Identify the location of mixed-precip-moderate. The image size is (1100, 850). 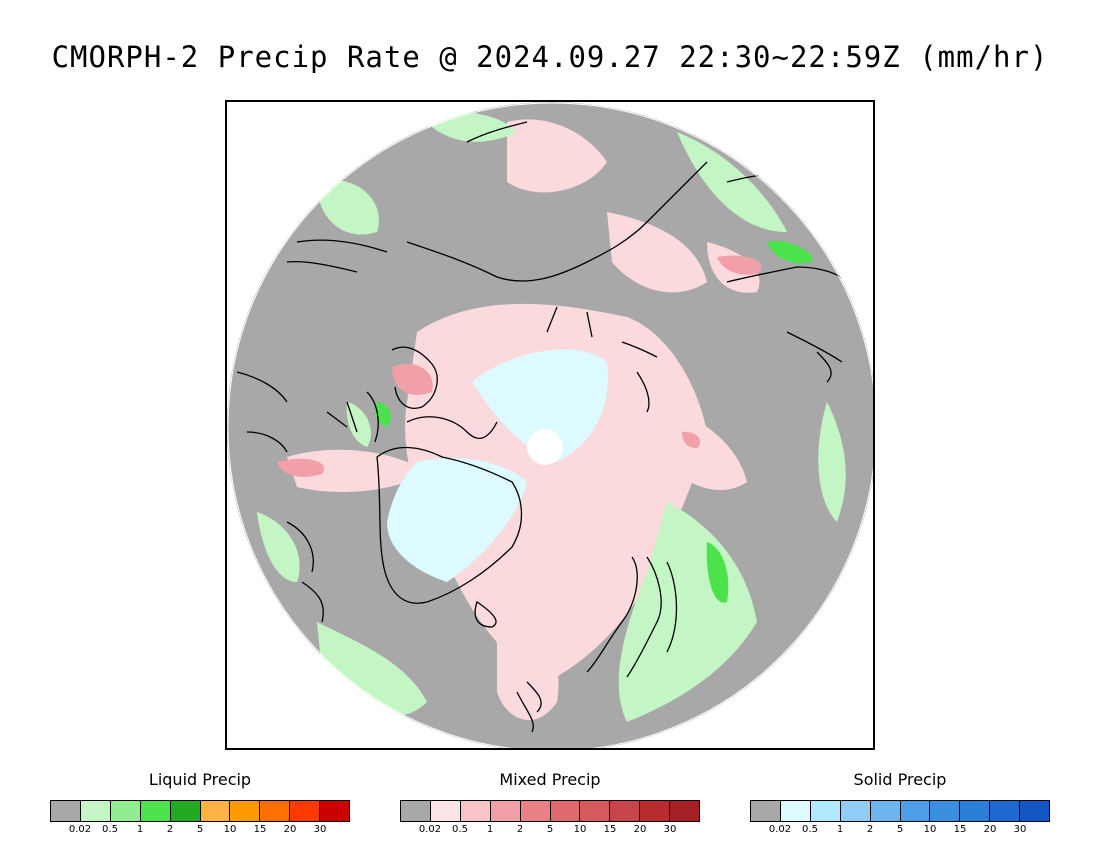
(519, 366).